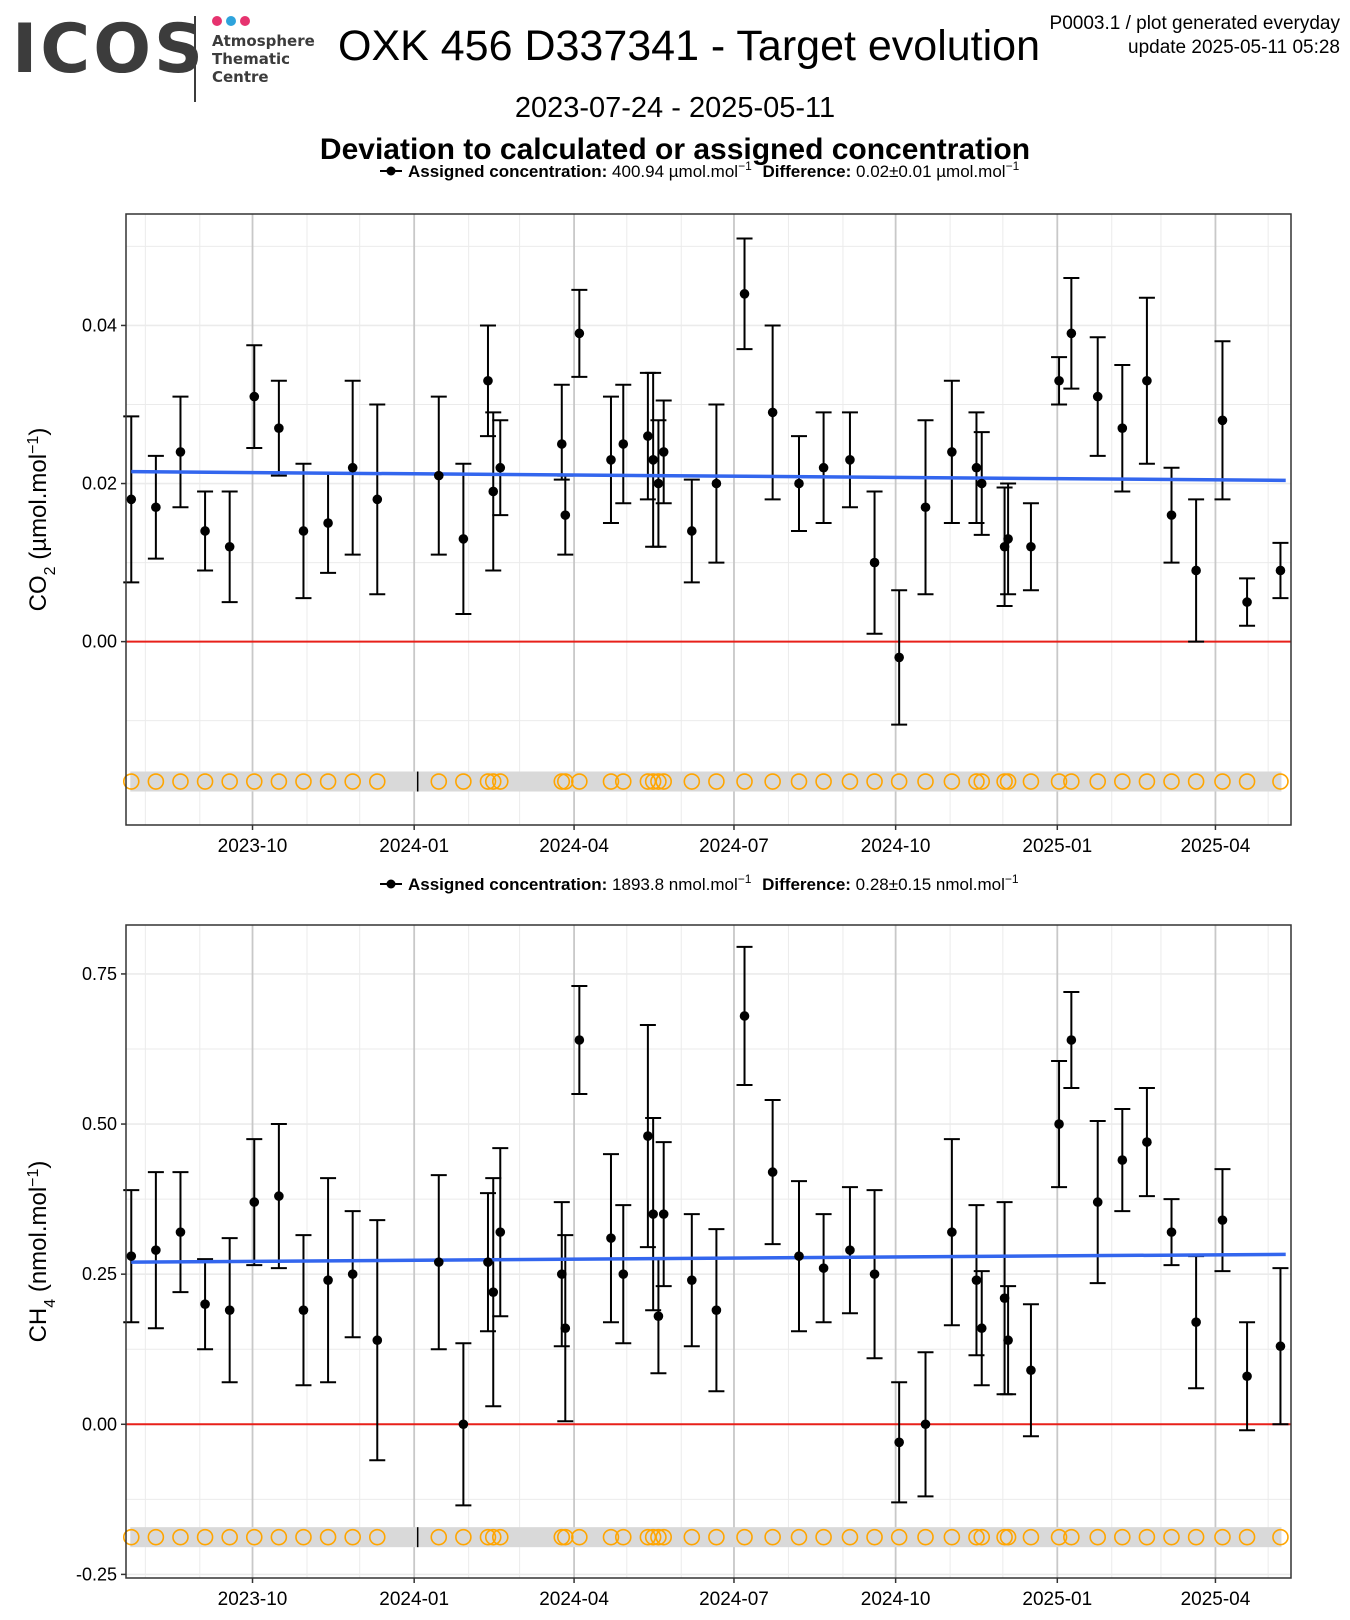  What do you see at coordinates (99, 642) in the screenshot?
I see `y-tick-label: 0.00` at bounding box center [99, 642].